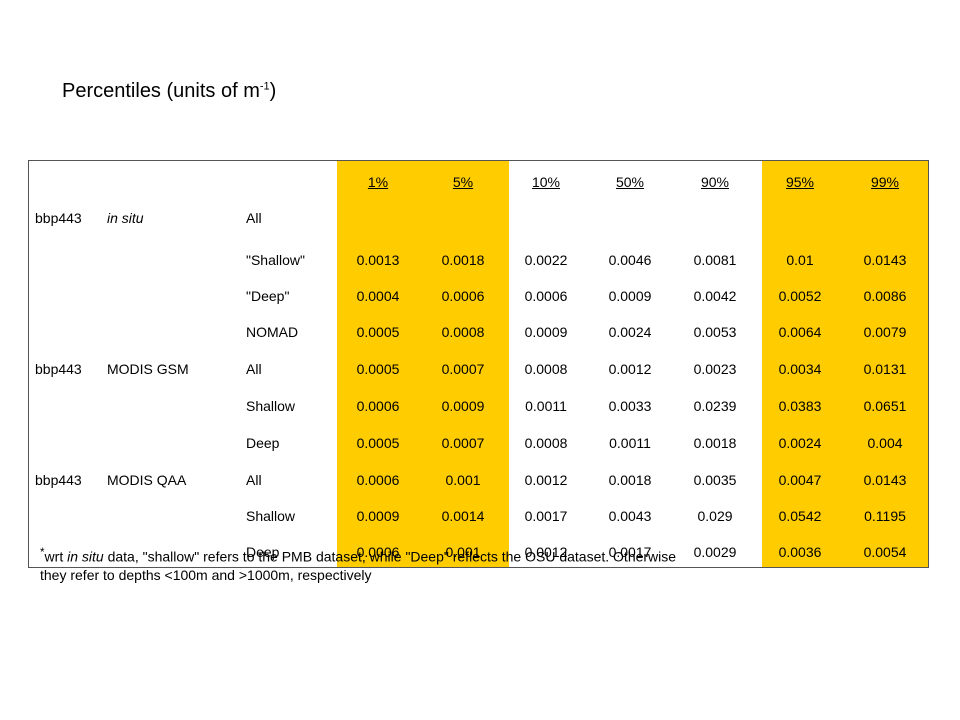  Describe the element at coordinates (885, 443) in the screenshot. I see `table-cell-value: 0.004` at that location.